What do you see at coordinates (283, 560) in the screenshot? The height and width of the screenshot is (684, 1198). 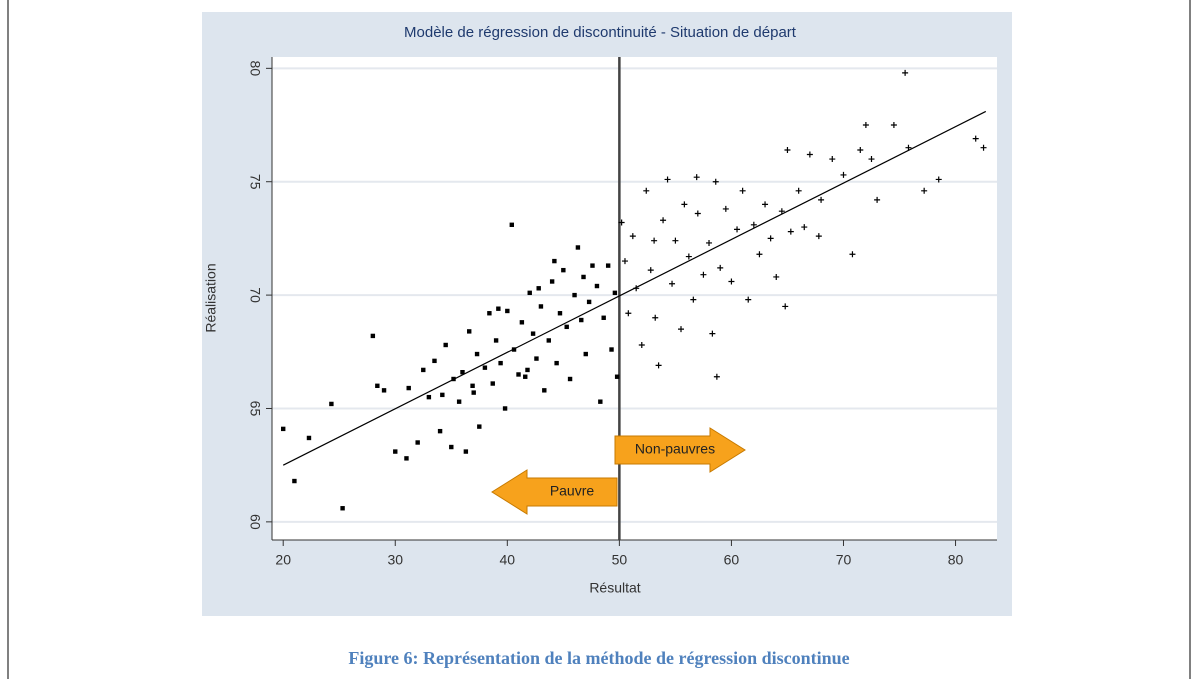 I see `x-tick-label: 20` at bounding box center [283, 560].